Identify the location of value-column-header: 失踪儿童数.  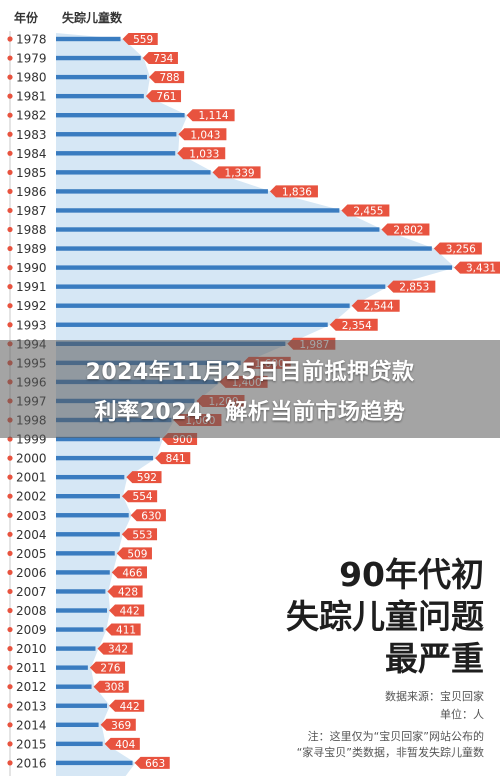
(92, 17).